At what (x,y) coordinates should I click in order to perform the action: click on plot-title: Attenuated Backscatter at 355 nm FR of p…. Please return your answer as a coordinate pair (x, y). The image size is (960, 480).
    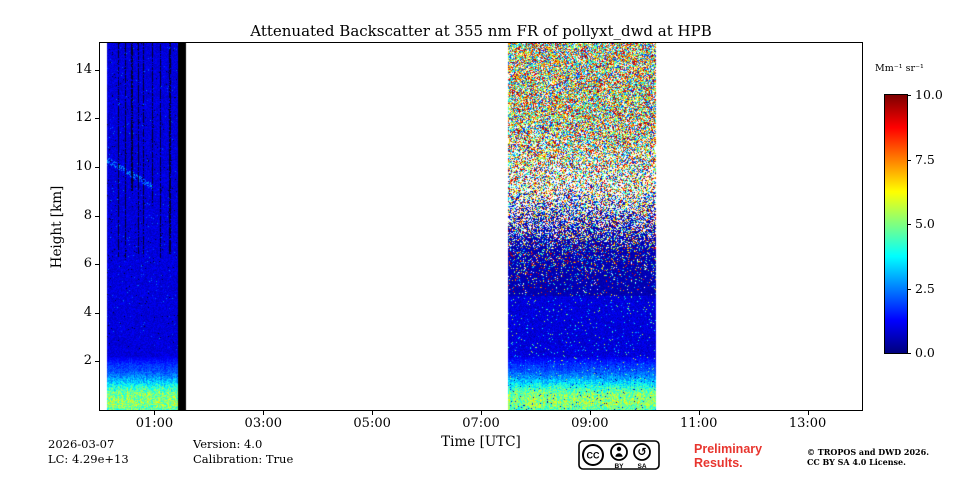
    Looking at the image, I should click on (481, 31).